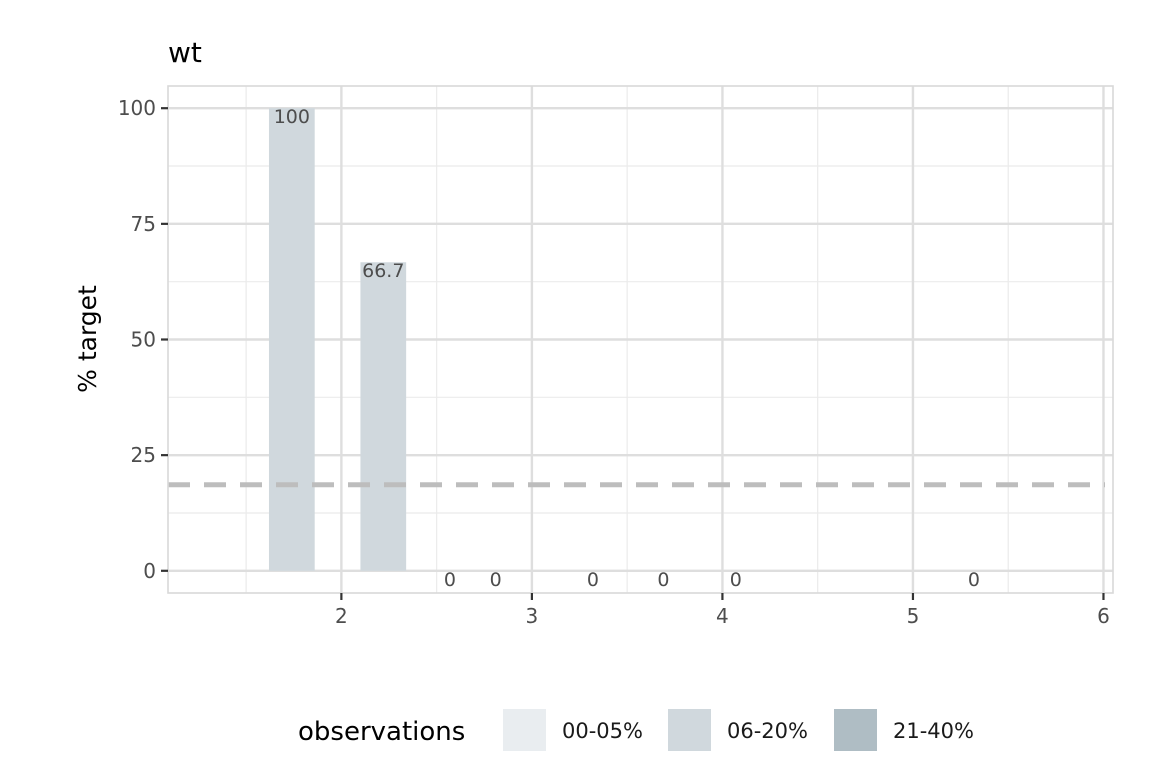 The height and width of the screenshot is (768, 1152). Describe the element at coordinates (722, 616) in the screenshot. I see `x-tick-label: 4` at that location.